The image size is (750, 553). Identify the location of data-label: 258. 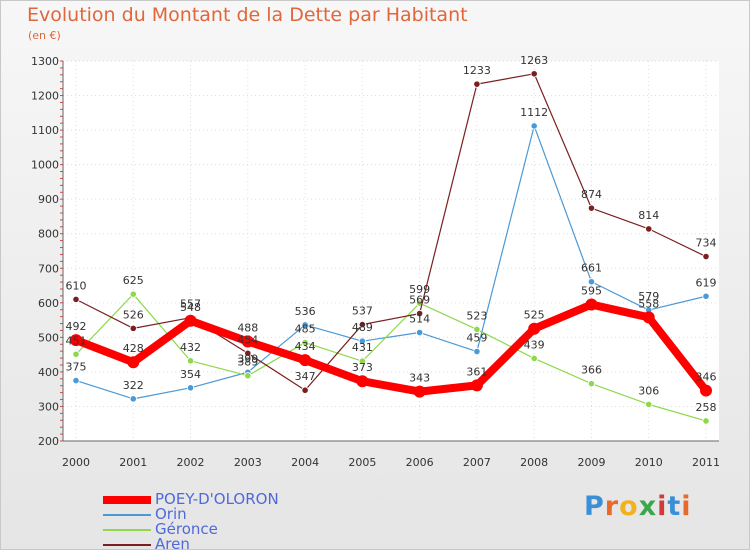
(706, 407).